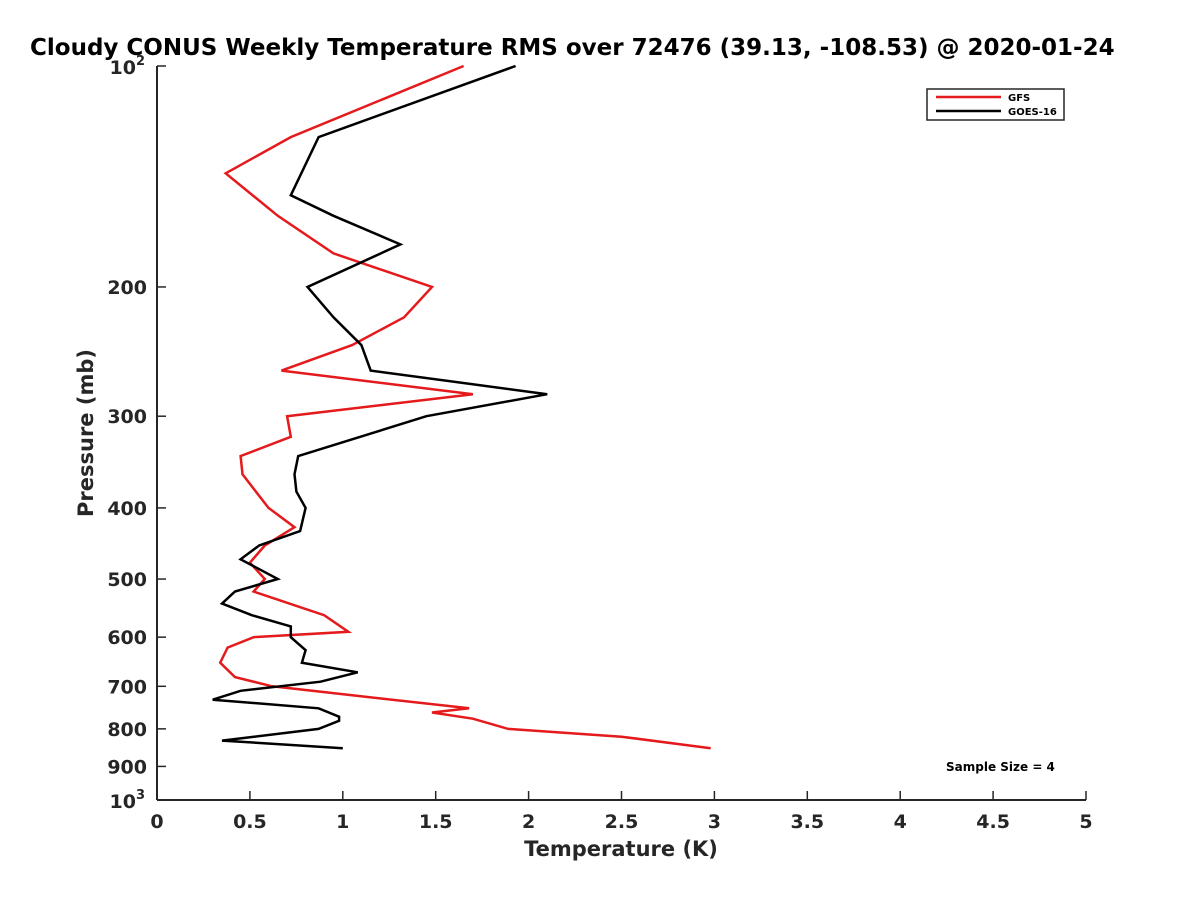 The height and width of the screenshot is (900, 1200). I want to click on y-tick-label: 800, so click(127, 730).